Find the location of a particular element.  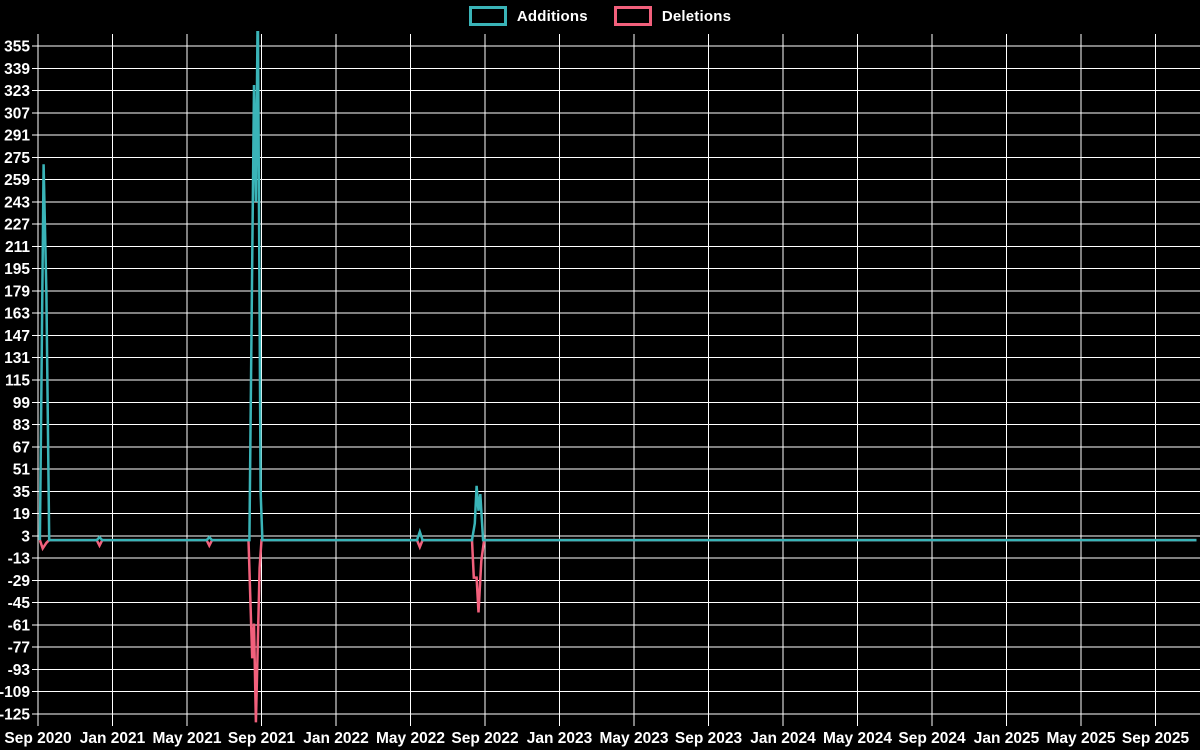

svg-text: Jan 2021 is located at coordinates (113, 738).